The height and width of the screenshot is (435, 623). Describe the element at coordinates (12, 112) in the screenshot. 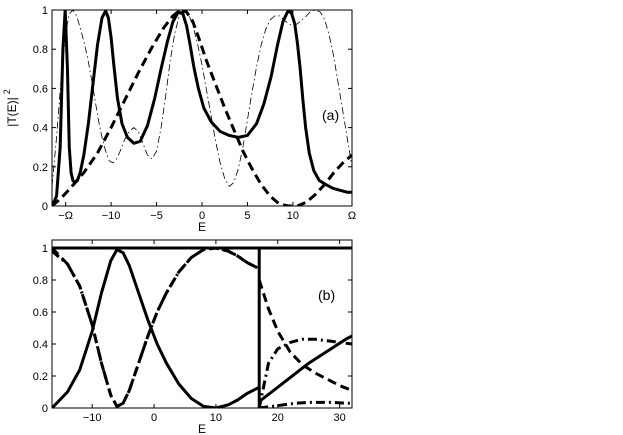

I see `y-axis-label-text: |T(E)|` at that location.